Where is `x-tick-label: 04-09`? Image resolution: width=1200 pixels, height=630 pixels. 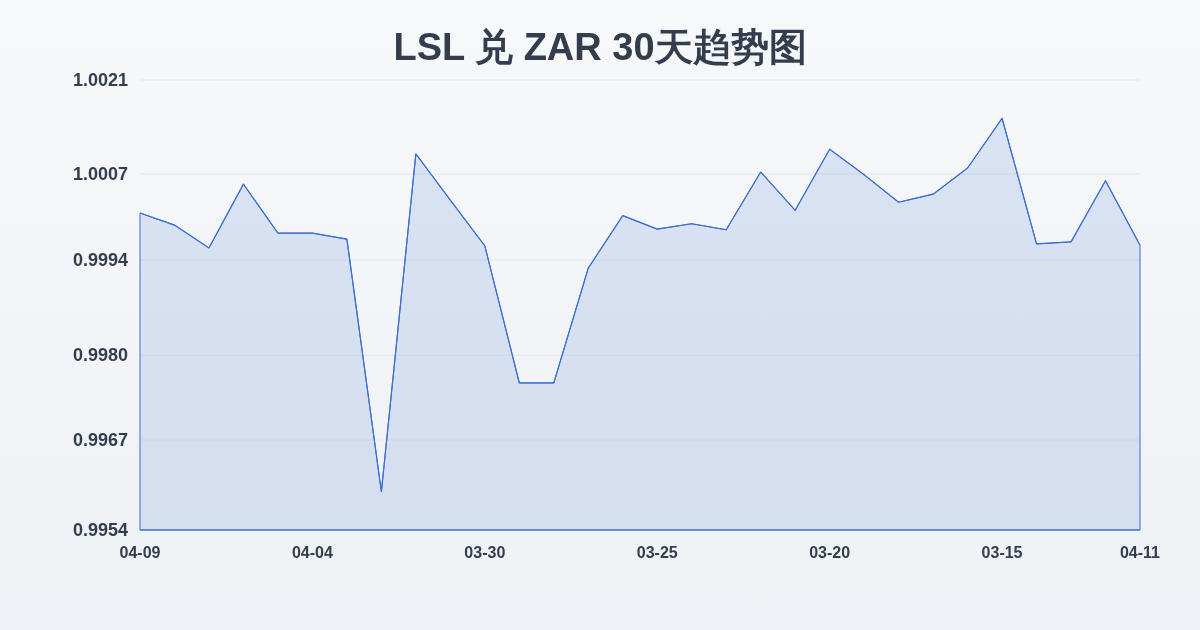
x-tick-label: 04-09 is located at coordinates (140, 552).